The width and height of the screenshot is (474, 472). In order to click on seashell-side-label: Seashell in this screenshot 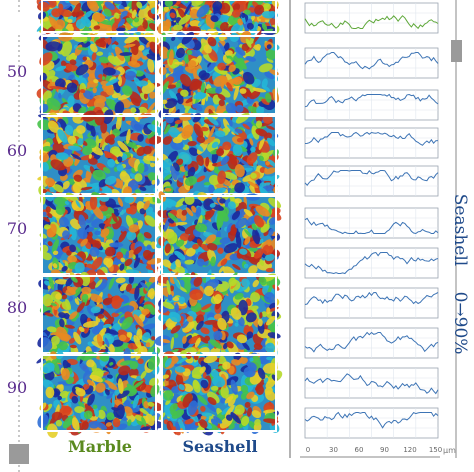, I will do `click(460, 230)`.